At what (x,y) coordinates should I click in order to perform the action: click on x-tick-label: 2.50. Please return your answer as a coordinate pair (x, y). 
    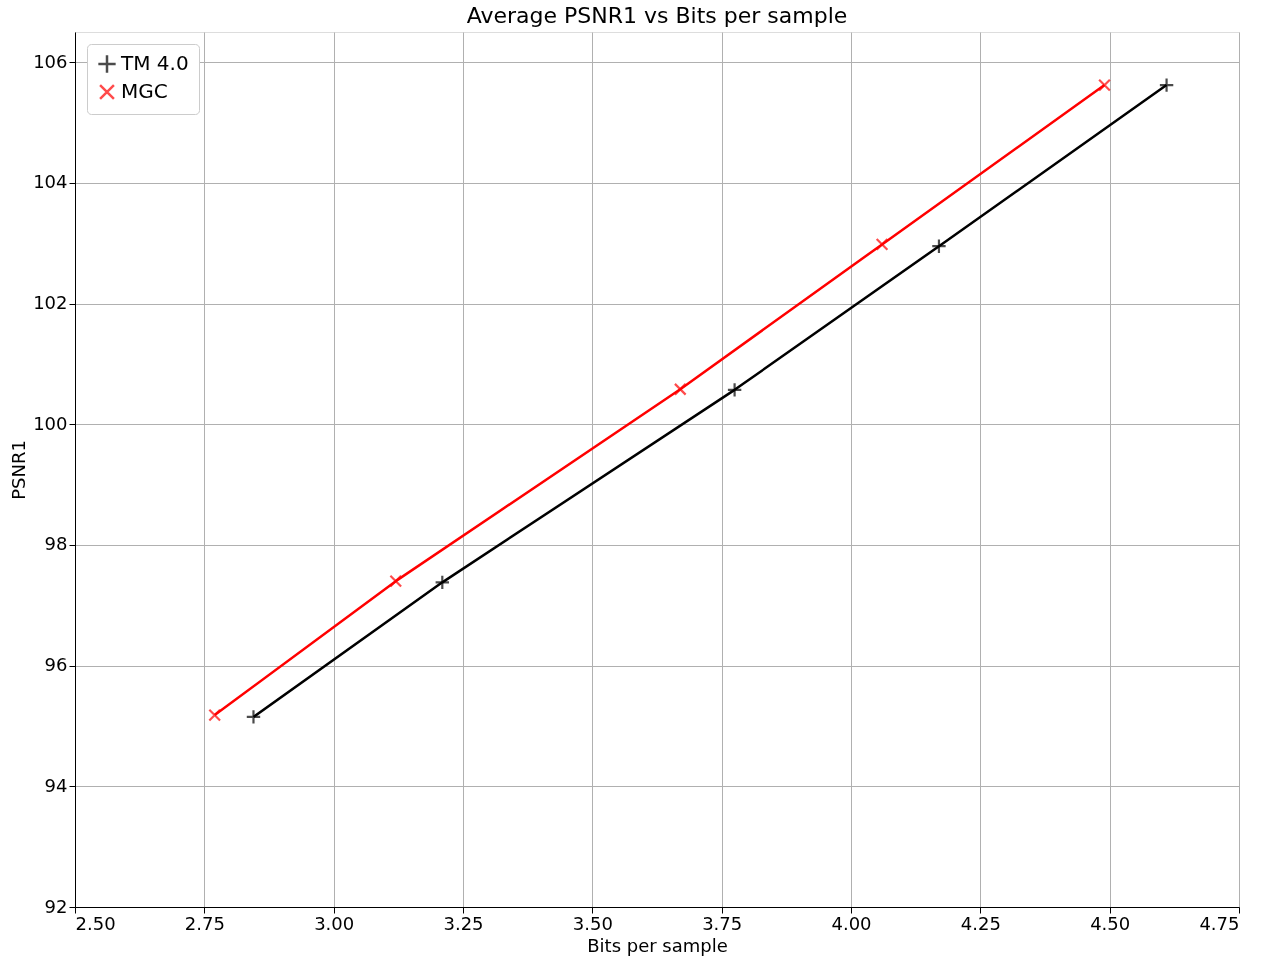
    Looking at the image, I should click on (95, 923).